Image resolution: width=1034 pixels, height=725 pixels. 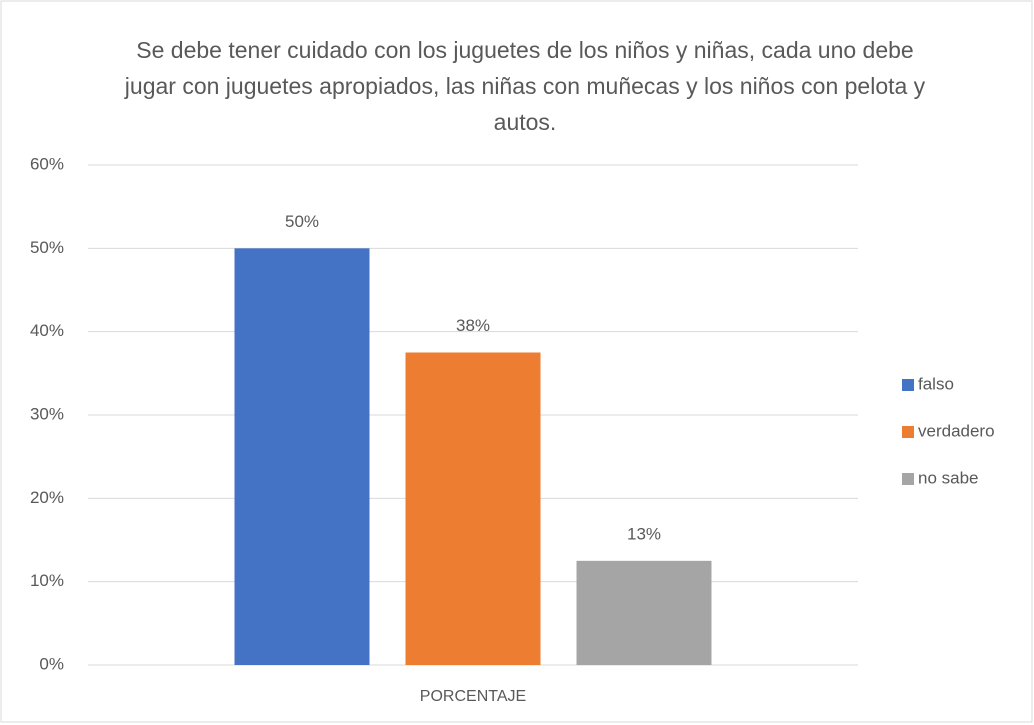 I want to click on data-label: 38%, so click(x=473, y=325).